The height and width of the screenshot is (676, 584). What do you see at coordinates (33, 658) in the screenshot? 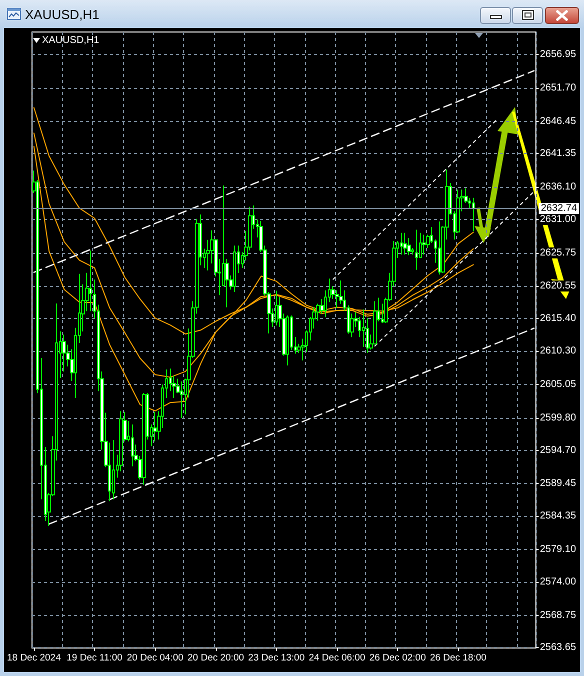
I see `x-tick-label: 18 Dec 2024` at bounding box center [33, 658].